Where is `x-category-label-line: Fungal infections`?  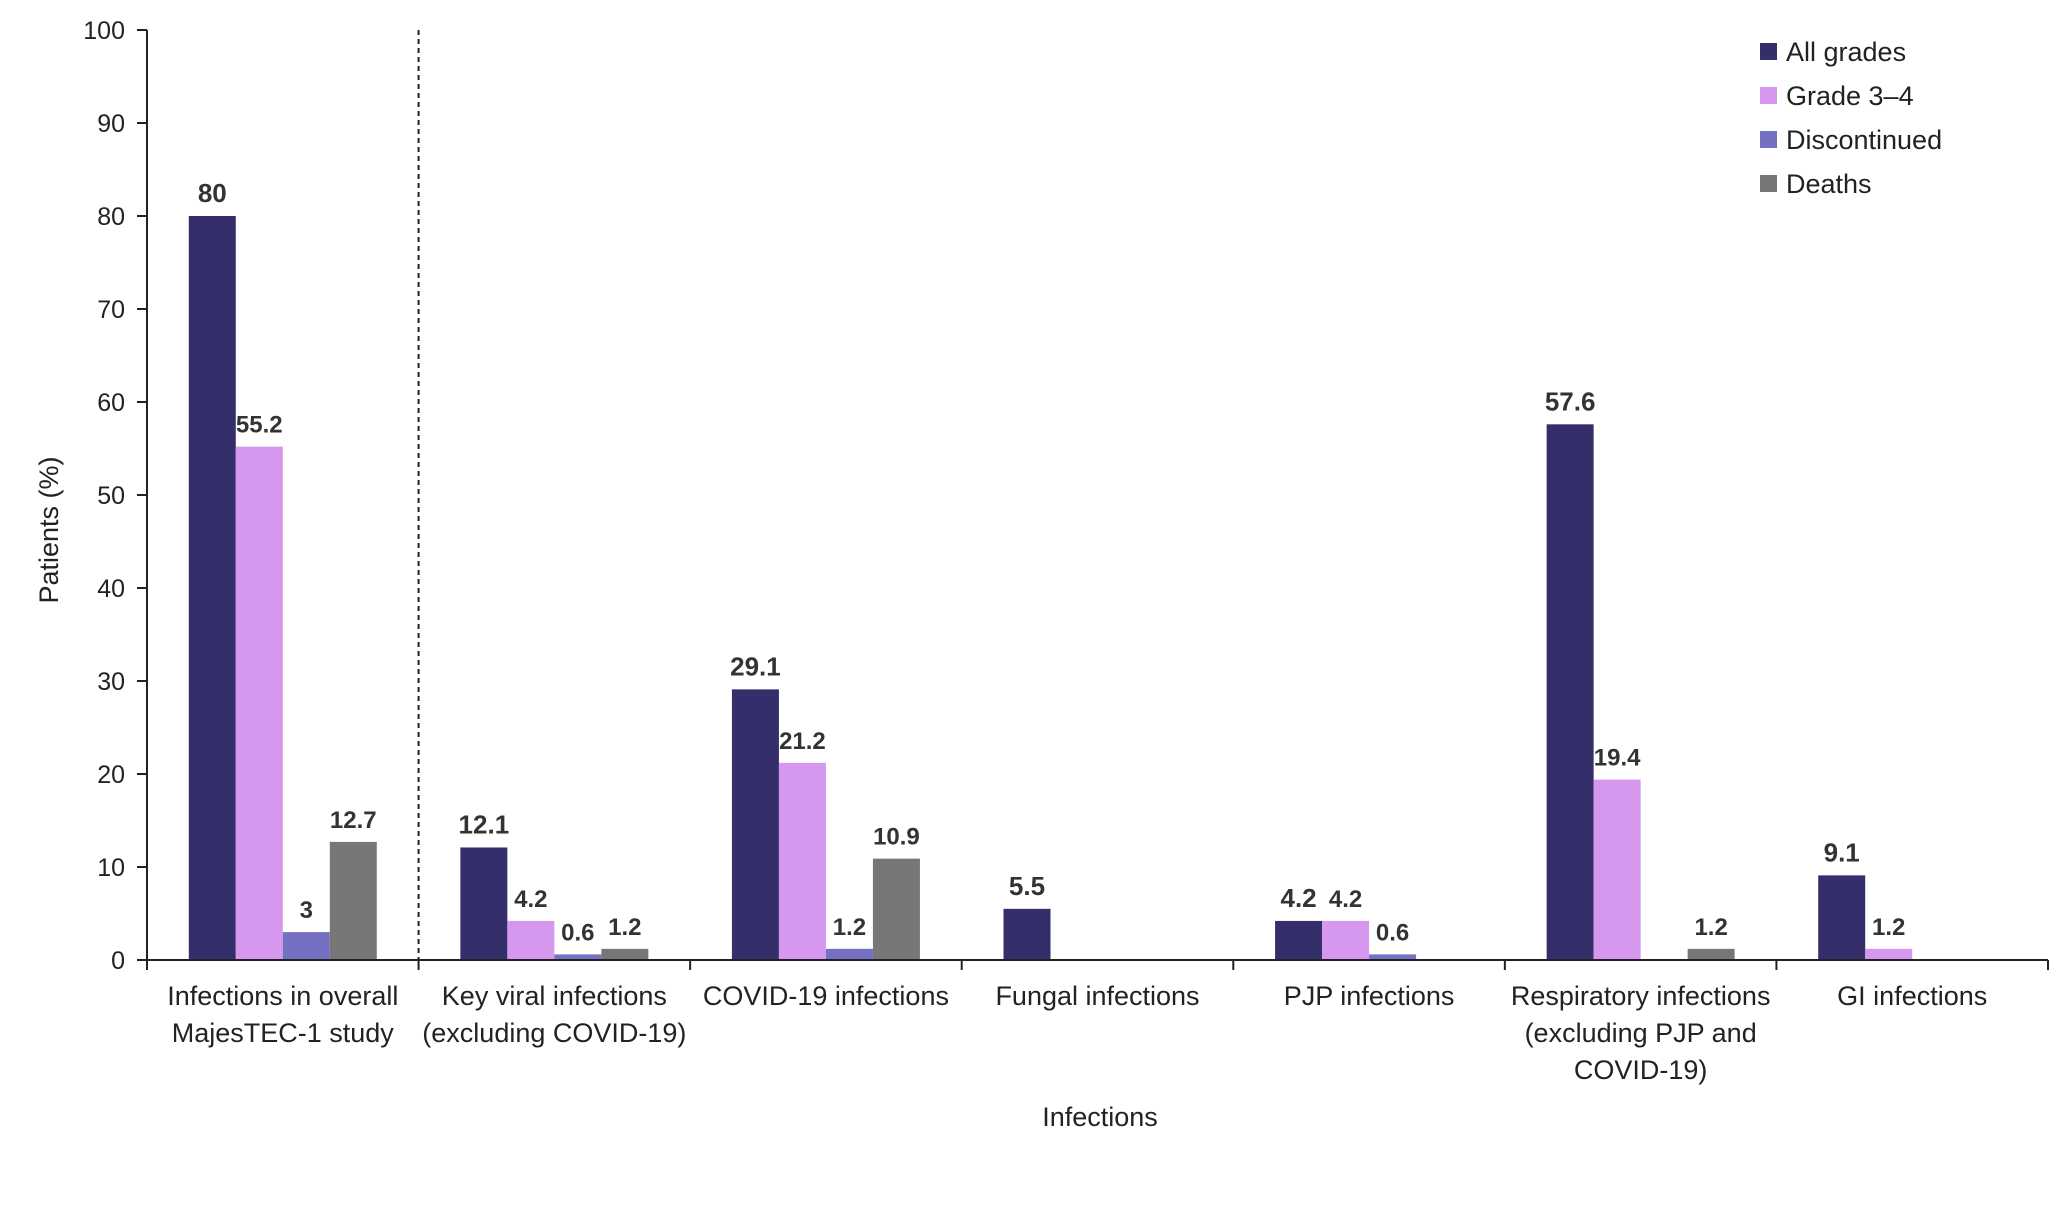
x-category-label-line: Fungal infections is located at coordinates (1097, 996).